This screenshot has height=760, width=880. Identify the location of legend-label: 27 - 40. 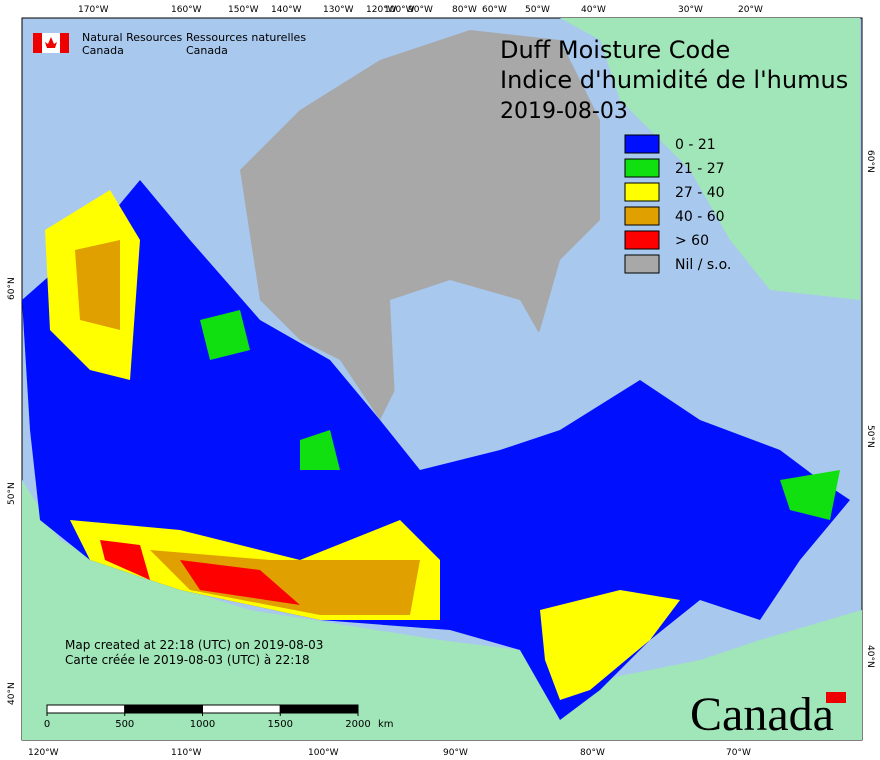
(700, 193).